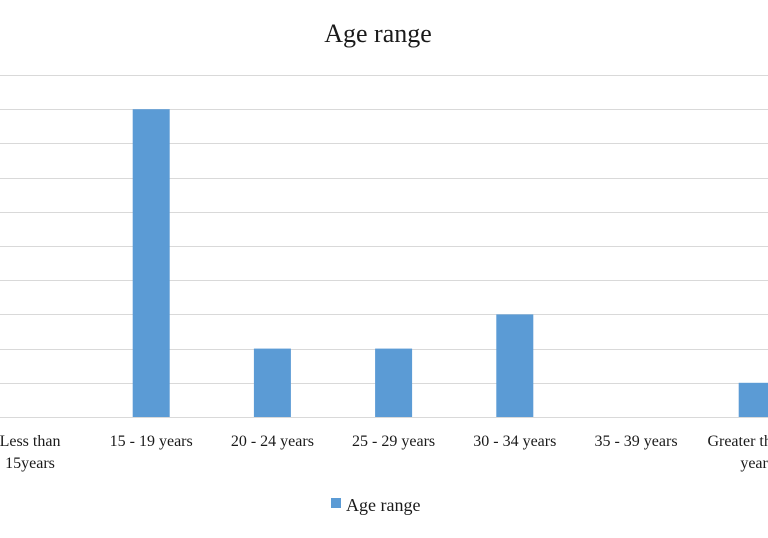  I want to click on legend: Age range, so click(375, 505).